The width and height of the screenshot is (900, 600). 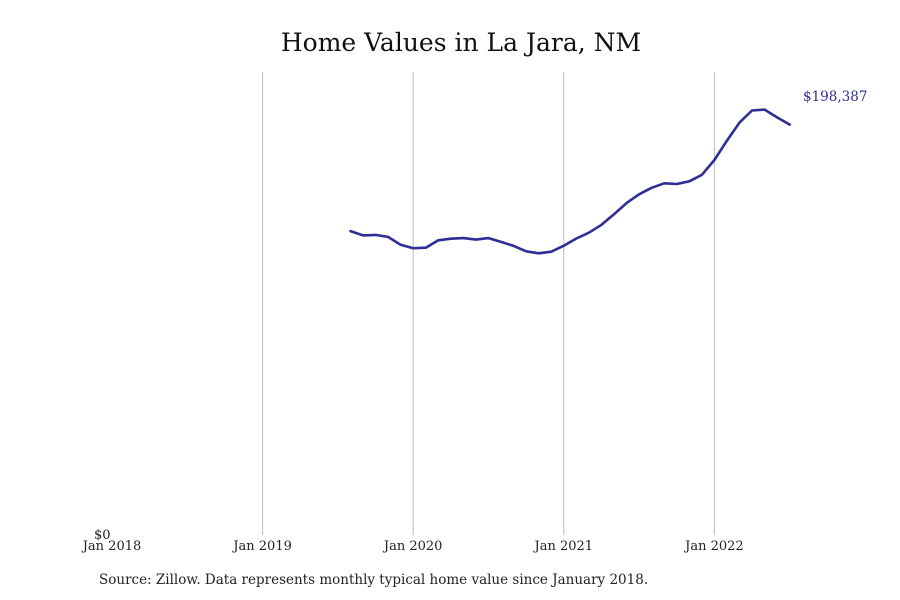 I want to click on x-tick-label: Jan 2018, so click(x=111, y=546).